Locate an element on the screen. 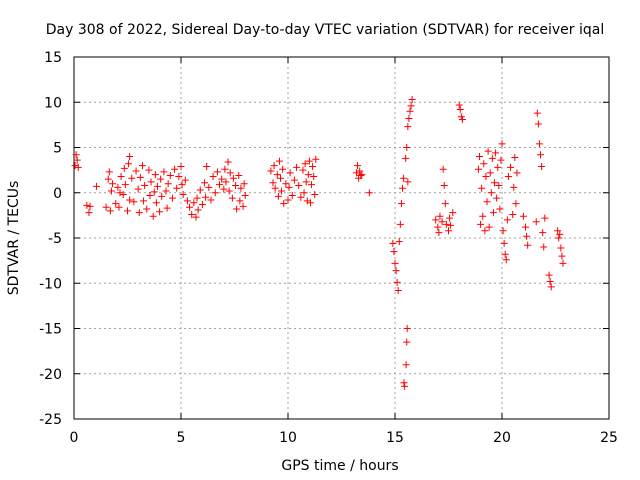 The width and height of the screenshot is (640, 480). x-tick-labels: 0 5 10 15 20 25 is located at coordinates (344, 438).